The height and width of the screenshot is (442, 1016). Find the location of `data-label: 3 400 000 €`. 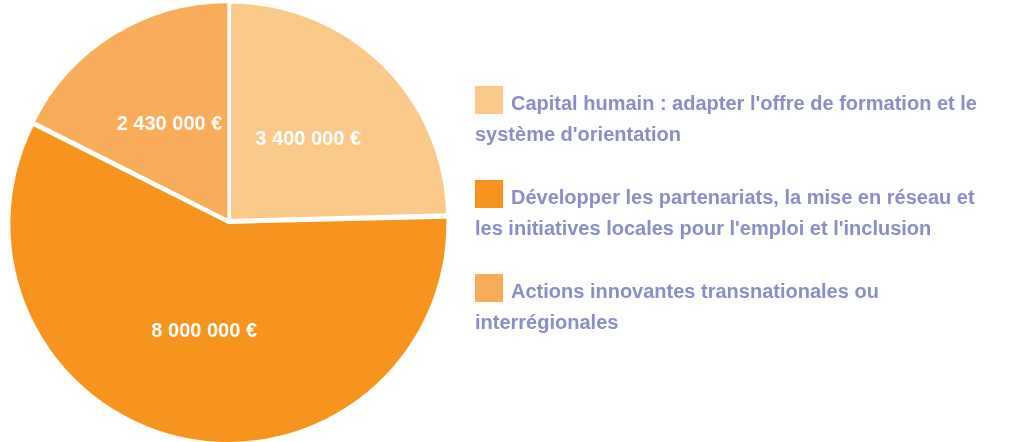

data-label: 3 400 000 € is located at coordinates (308, 138).